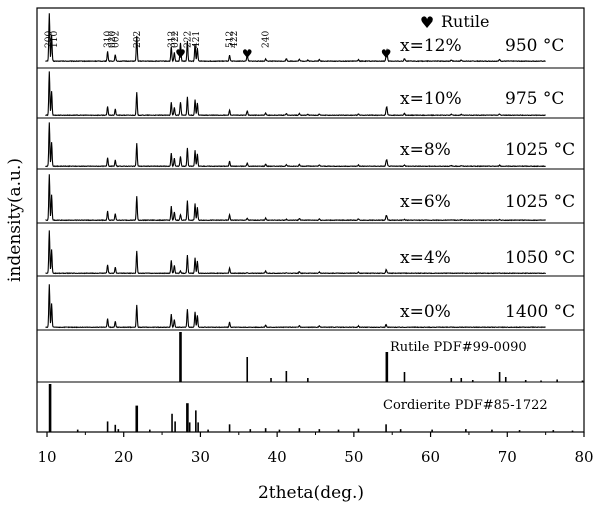 The width and height of the screenshot is (600, 510). I want to click on x-tick-label: 70, so click(507, 457).